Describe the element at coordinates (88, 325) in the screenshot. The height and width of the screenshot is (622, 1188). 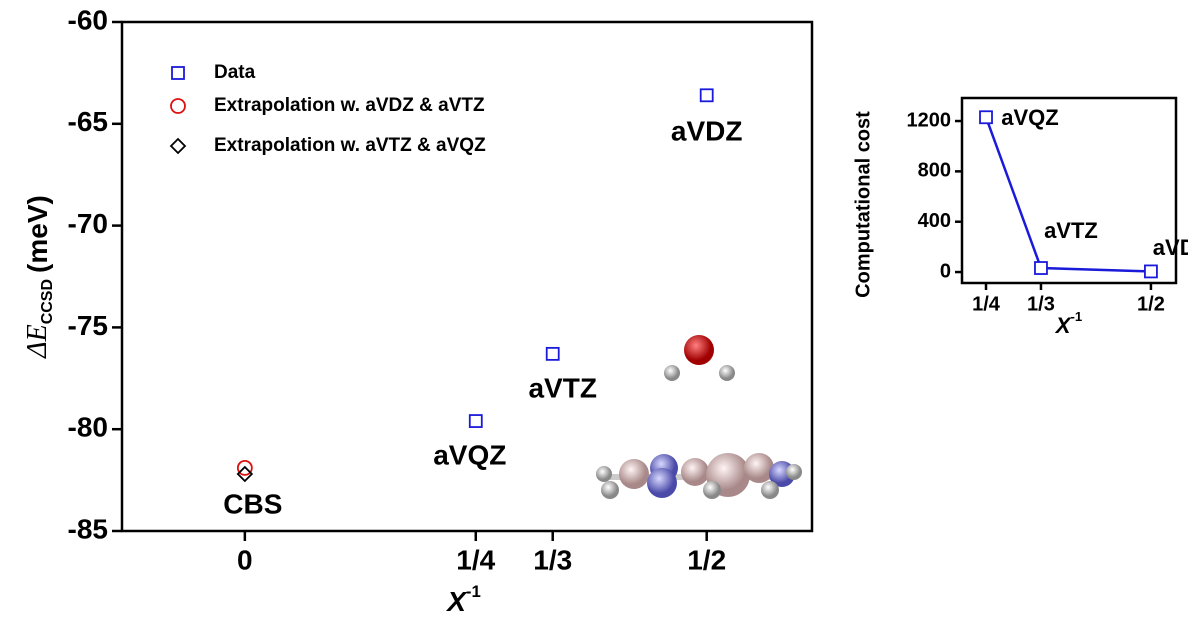
I see `y-tick-label: -75` at that location.